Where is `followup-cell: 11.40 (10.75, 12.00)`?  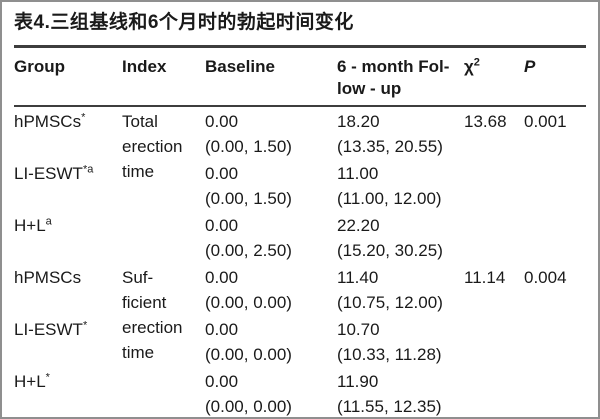
followup-cell: 11.40 (10.75, 12.00) is located at coordinates (390, 290).